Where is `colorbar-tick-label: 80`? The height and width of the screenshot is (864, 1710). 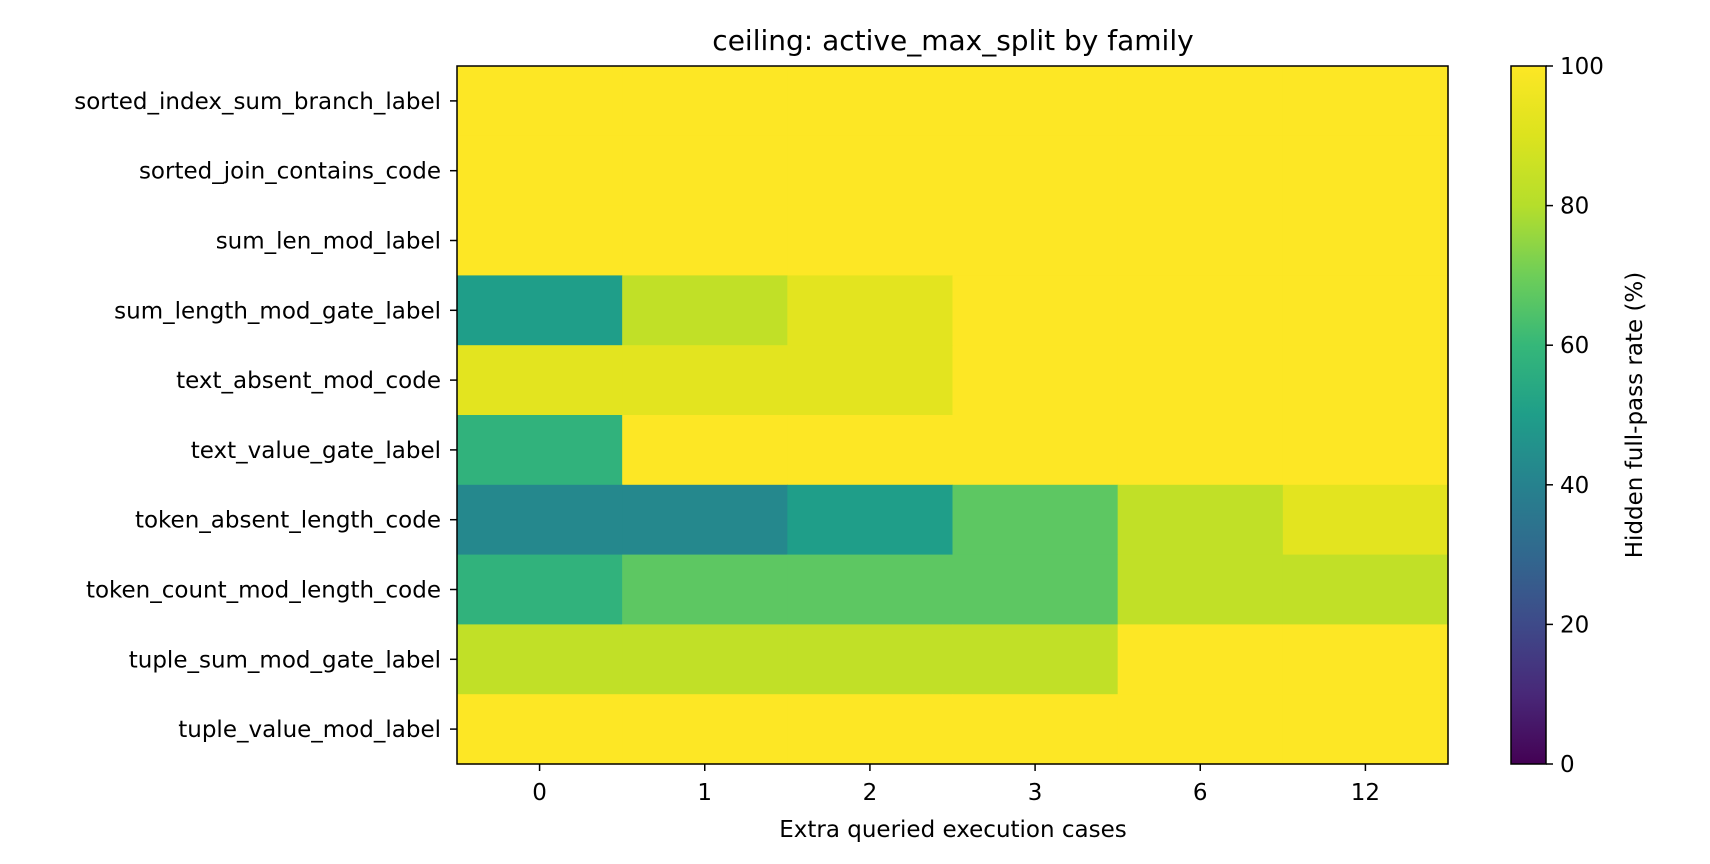 colorbar-tick-label: 80 is located at coordinates (1574, 207).